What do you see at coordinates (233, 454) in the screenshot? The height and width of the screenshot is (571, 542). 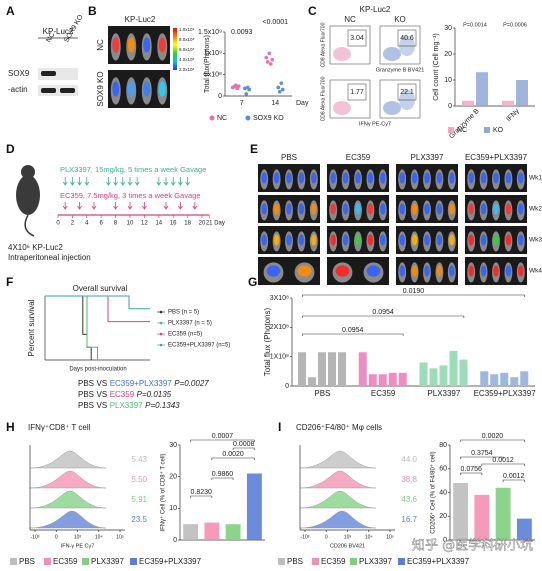 I see `p-value: 0.0020` at bounding box center [233, 454].